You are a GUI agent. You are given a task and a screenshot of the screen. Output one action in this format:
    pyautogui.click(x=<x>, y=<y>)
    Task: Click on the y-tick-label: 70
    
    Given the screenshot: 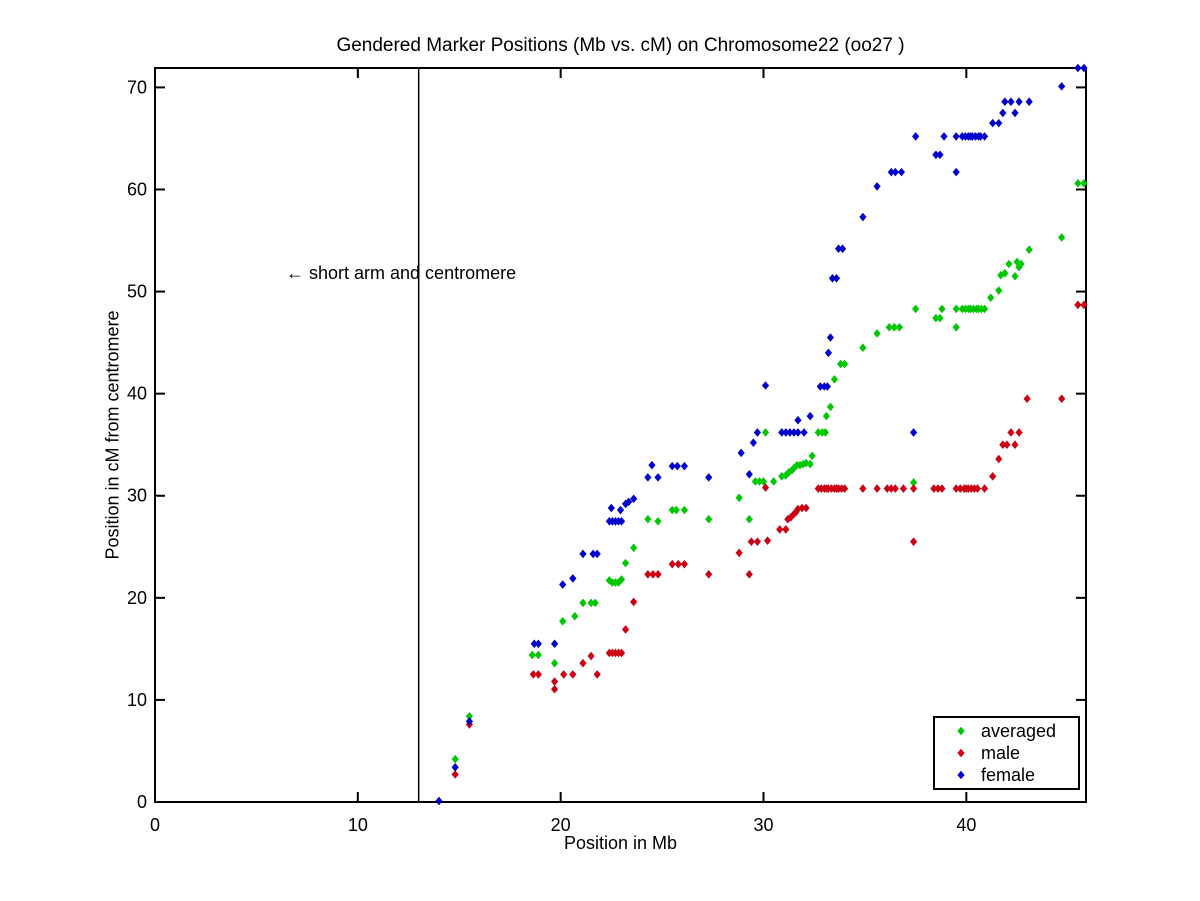 What is the action you would take?
    pyautogui.click(x=137, y=87)
    